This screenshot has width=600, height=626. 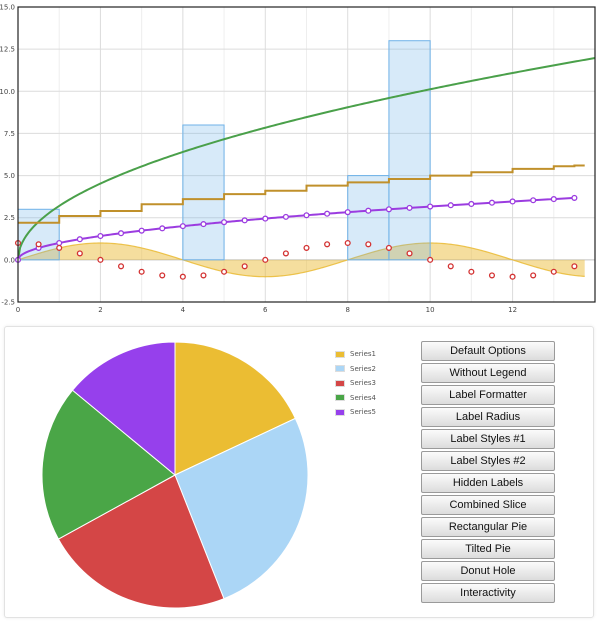 What do you see at coordinates (100, 310) in the screenshot?
I see `x-tick-label-1: 2` at bounding box center [100, 310].